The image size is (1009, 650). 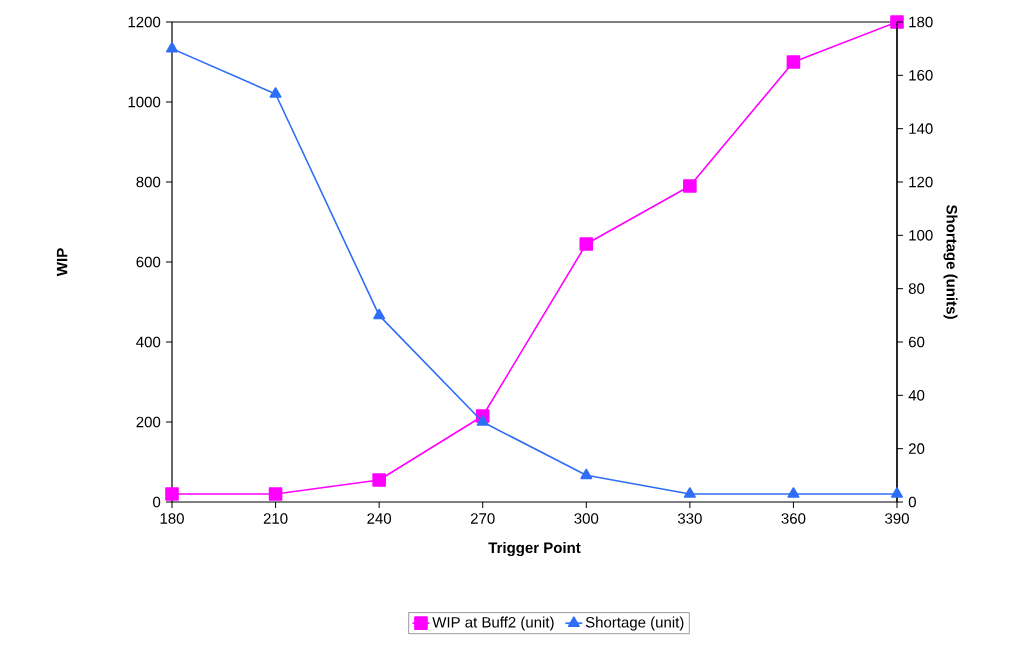 What do you see at coordinates (275, 518) in the screenshot?
I see `x-tick-label: 210` at bounding box center [275, 518].